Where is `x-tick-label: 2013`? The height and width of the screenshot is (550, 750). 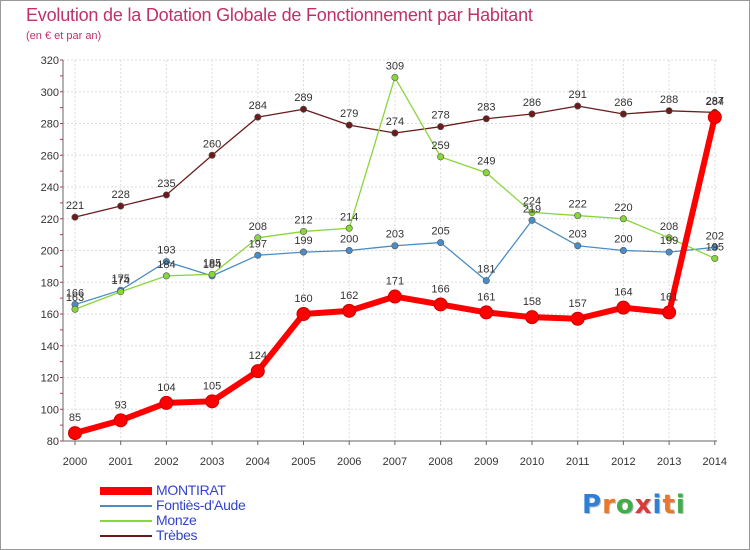 x-tick-label: 2013 is located at coordinates (669, 462).